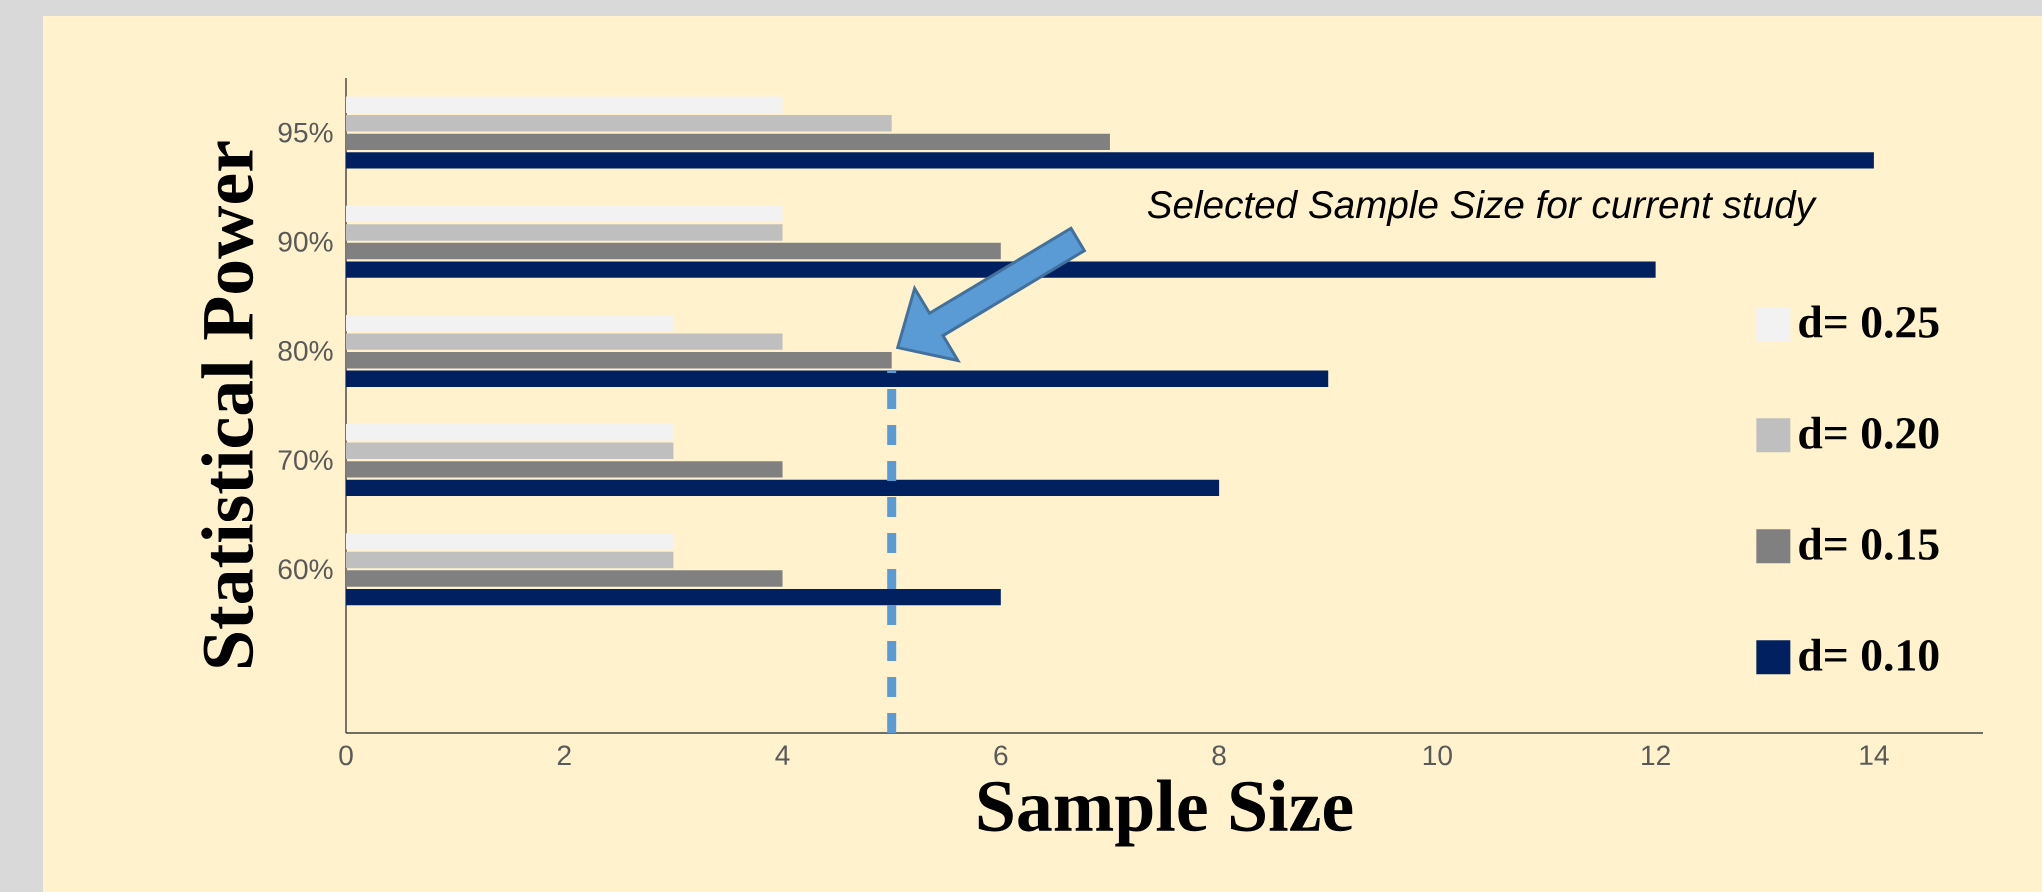 The image size is (2042, 892). I want to click on legend-label: d= 0.25, so click(1869, 321).